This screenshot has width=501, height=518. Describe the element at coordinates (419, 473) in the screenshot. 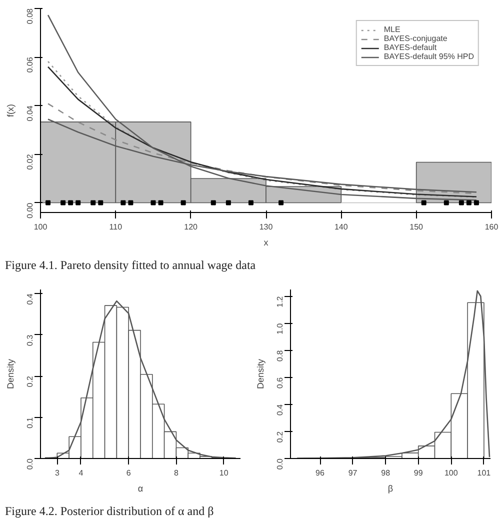

I see `x-tick-label: 99` at that location.